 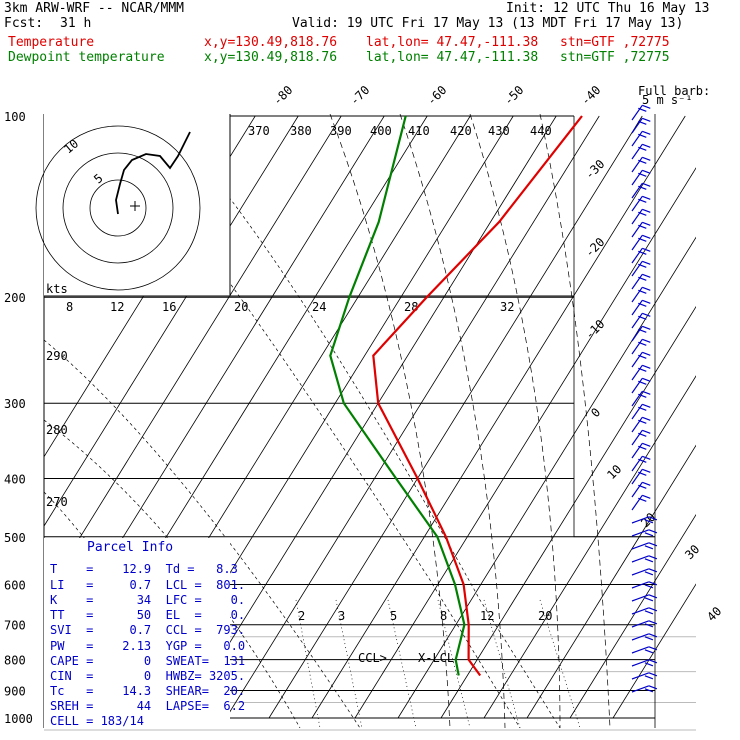 What do you see at coordinates (24, 23) in the screenshot?
I see `forecast-label: Fcst:` at bounding box center [24, 23].